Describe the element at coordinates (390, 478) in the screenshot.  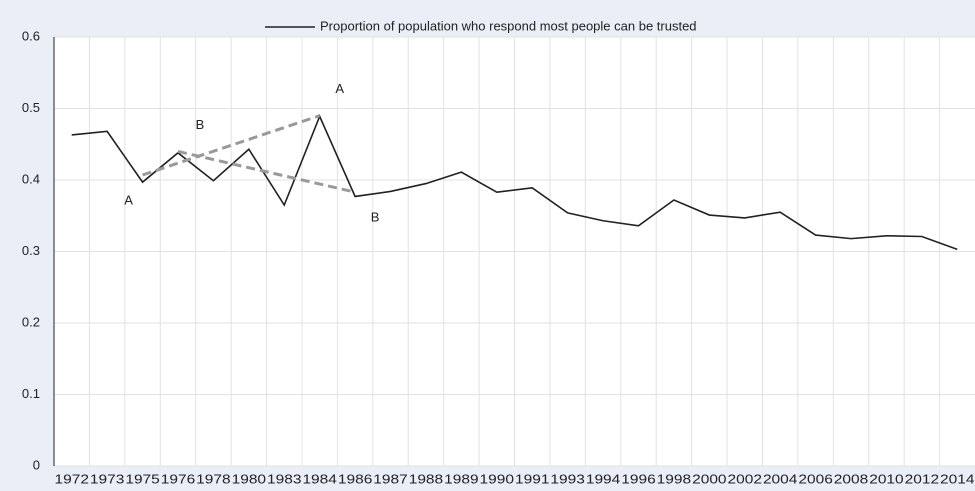
I see `x-tick-label: 1987` at that location.